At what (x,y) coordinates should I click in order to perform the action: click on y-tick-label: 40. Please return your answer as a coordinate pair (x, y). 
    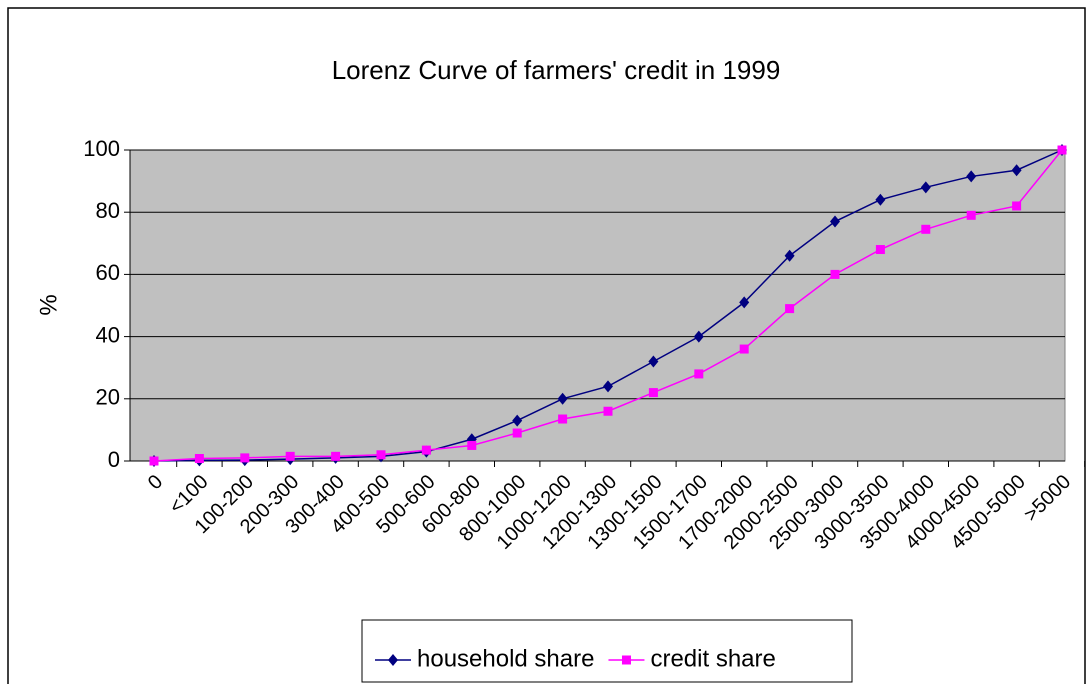
    Looking at the image, I should click on (108, 334).